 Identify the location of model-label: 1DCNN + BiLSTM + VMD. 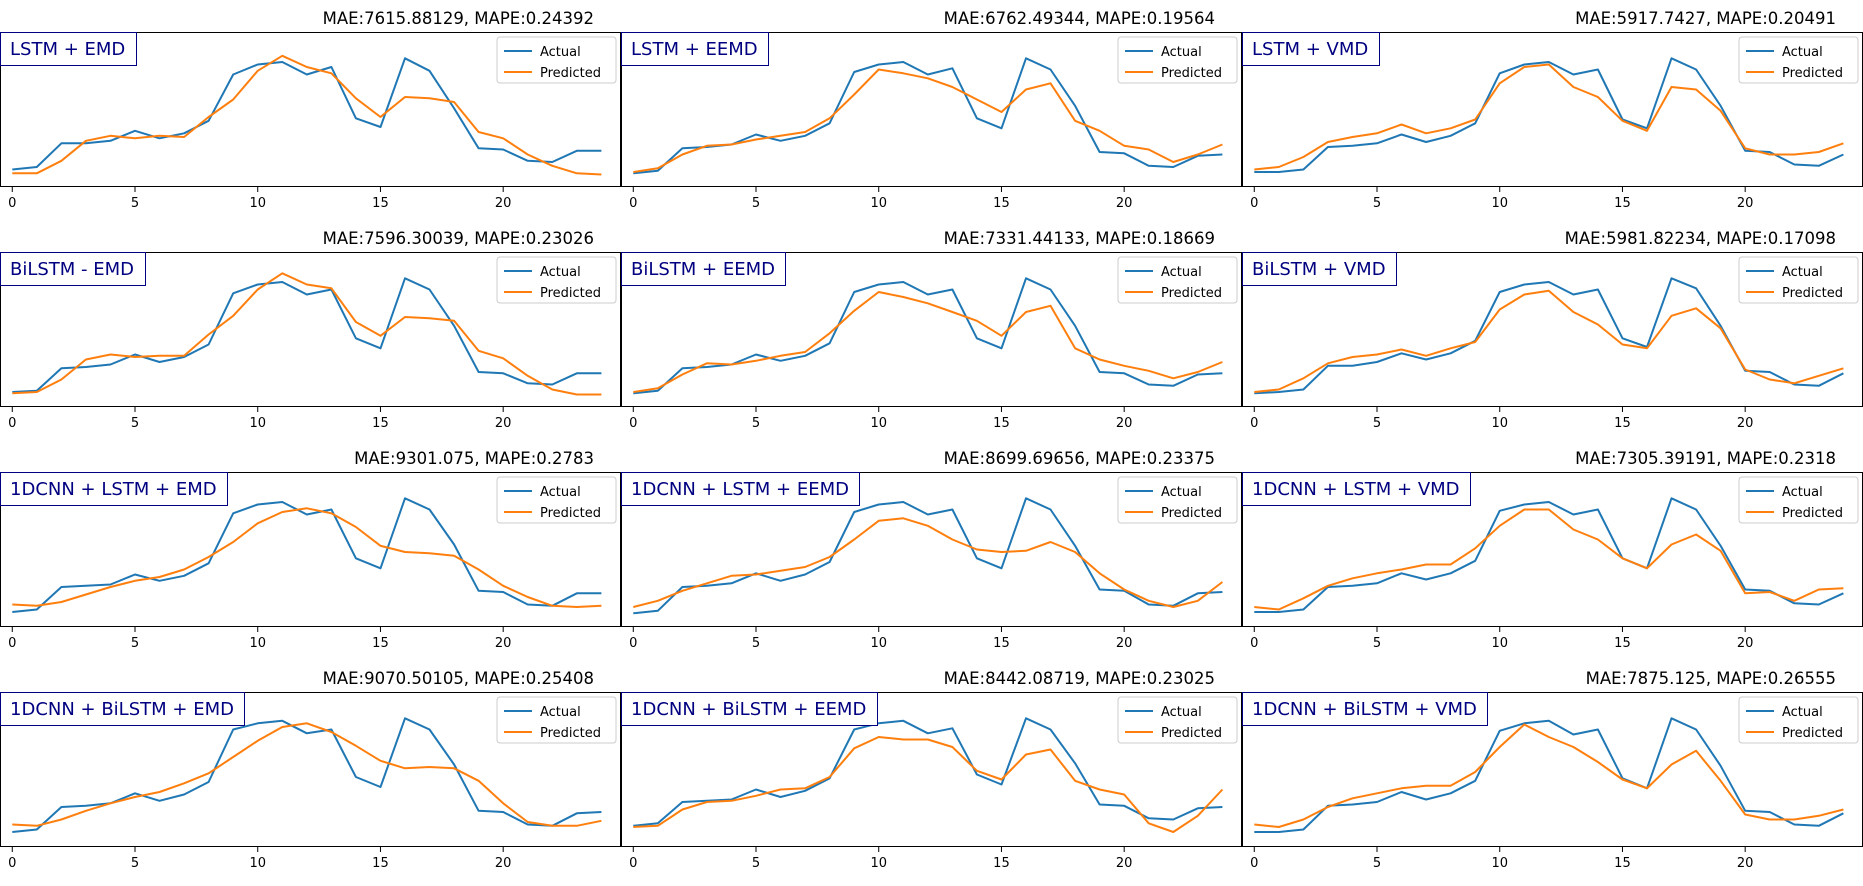
(1364, 709).